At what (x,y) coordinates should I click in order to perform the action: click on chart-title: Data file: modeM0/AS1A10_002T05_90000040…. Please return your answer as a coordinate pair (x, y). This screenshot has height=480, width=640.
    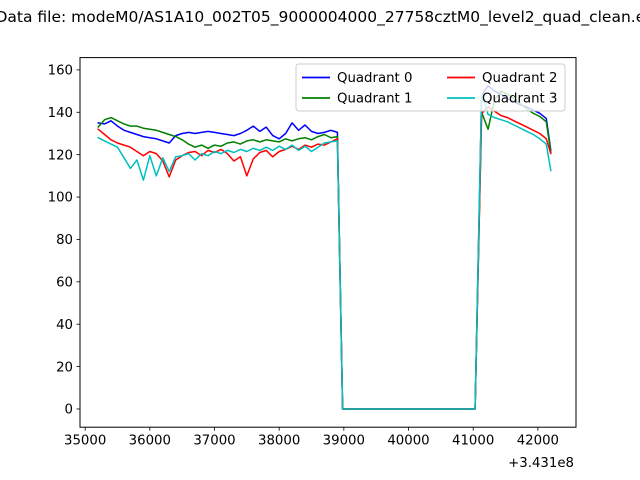
    Looking at the image, I should click on (320, 17).